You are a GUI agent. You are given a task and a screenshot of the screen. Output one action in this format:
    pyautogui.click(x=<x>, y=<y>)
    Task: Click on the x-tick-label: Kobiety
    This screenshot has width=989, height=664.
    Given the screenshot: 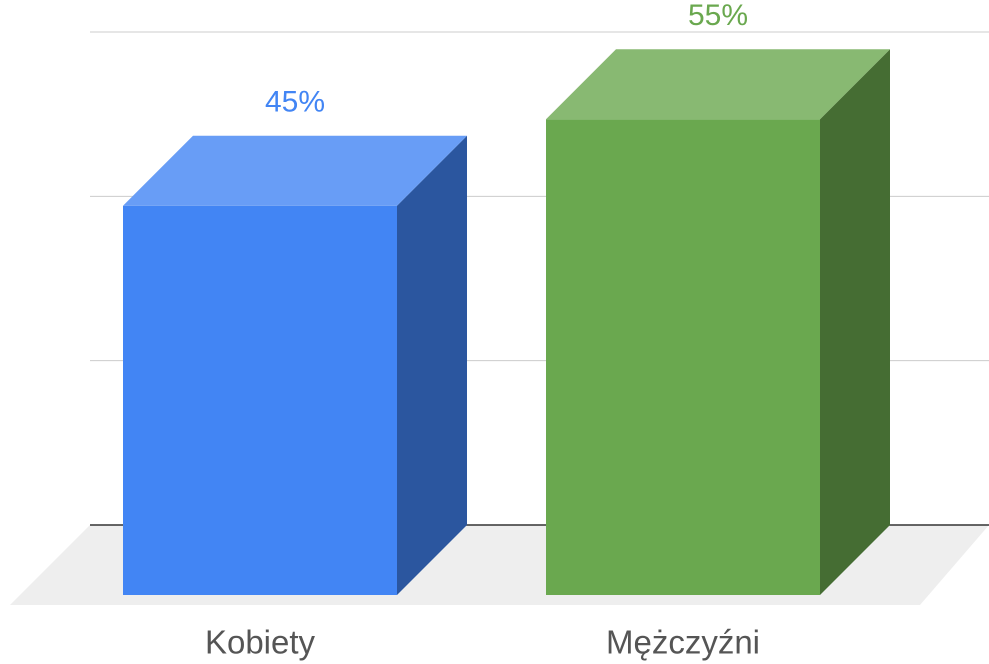 What is the action you would take?
    pyautogui.click(x=260, y=642)
    